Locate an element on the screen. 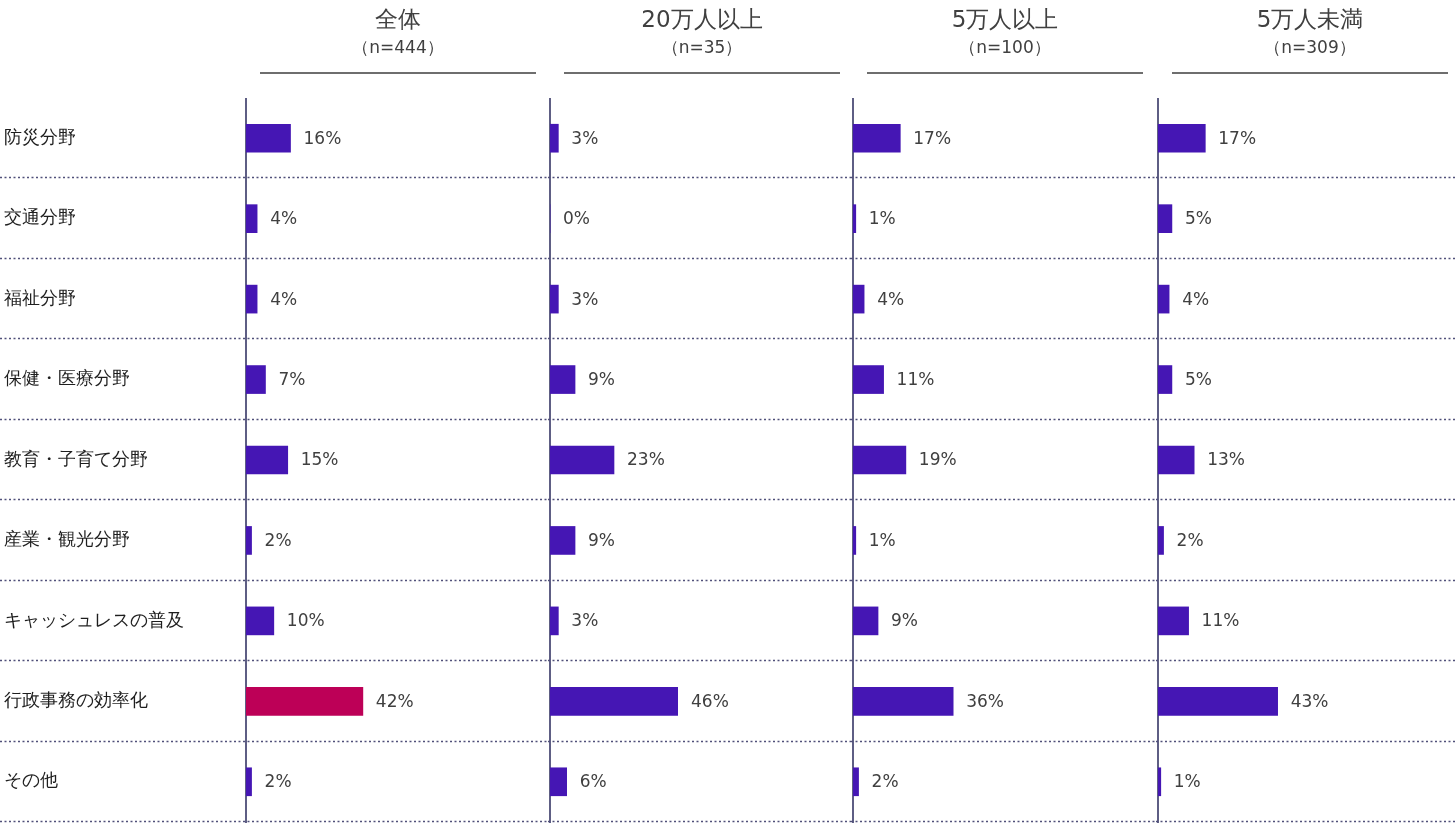 The height and width of the screenshot is (826, 1456). chart-title: 5万人未満 is located at coordinates (1310, 19).